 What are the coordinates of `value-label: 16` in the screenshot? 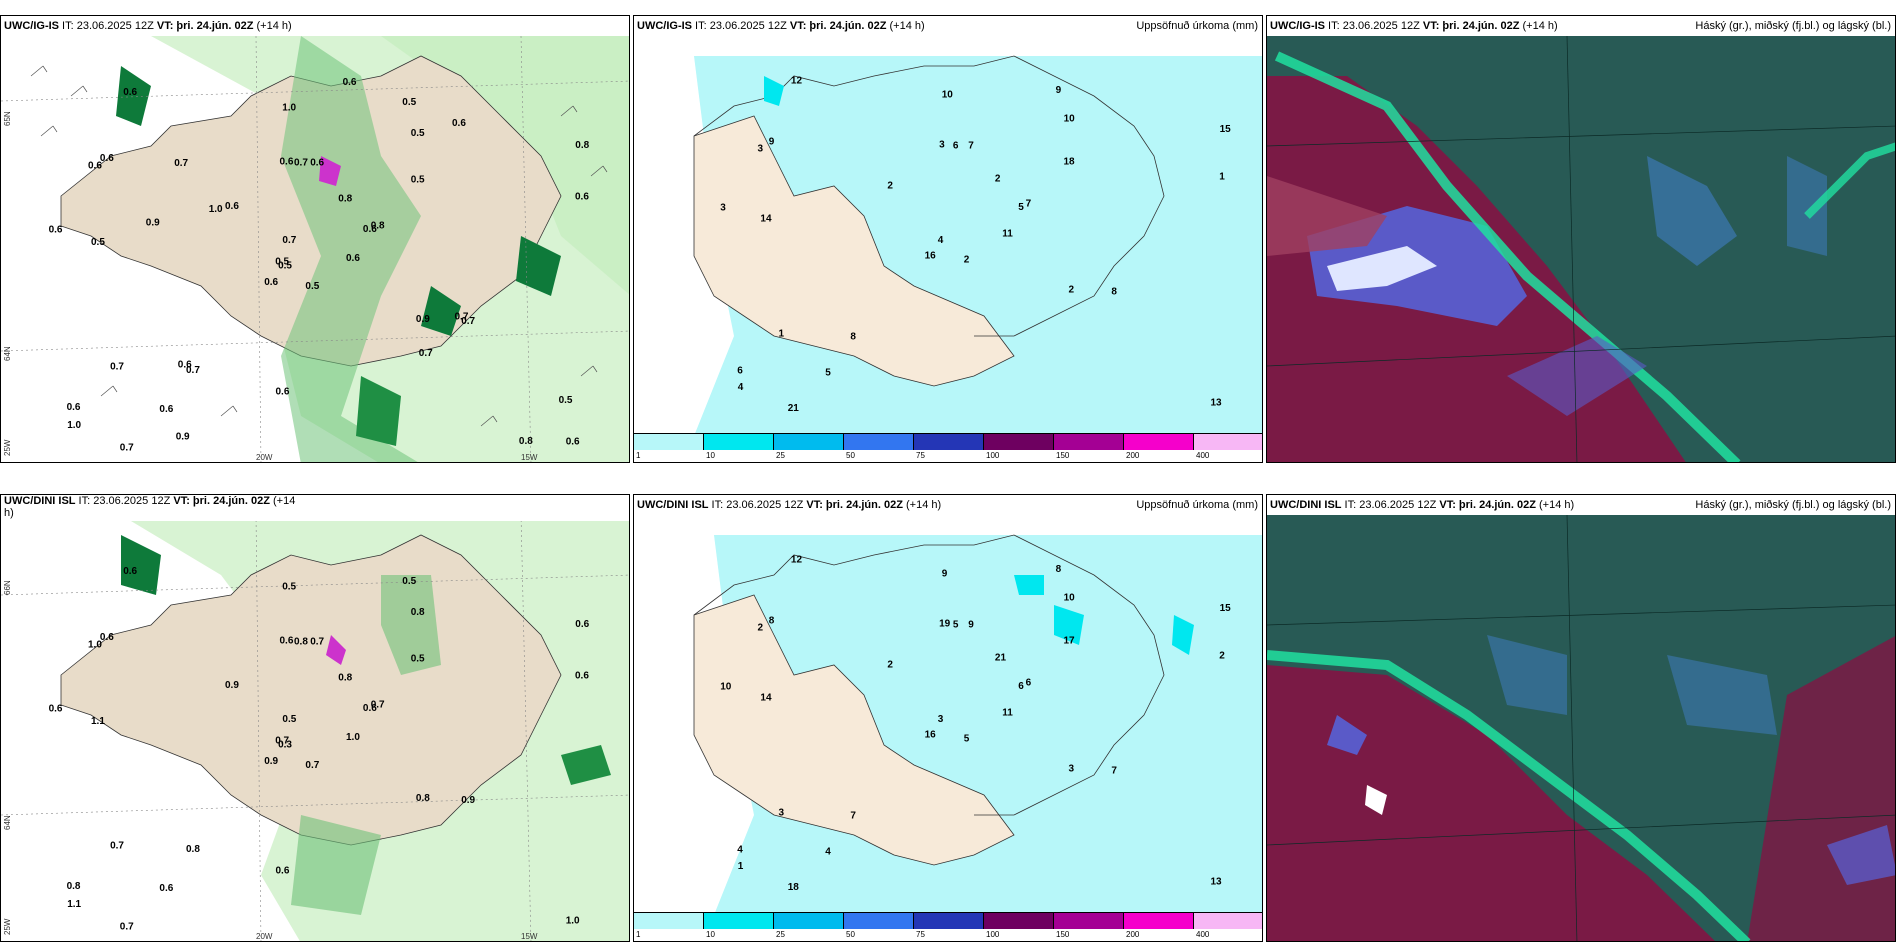 It's located at (931, 256).